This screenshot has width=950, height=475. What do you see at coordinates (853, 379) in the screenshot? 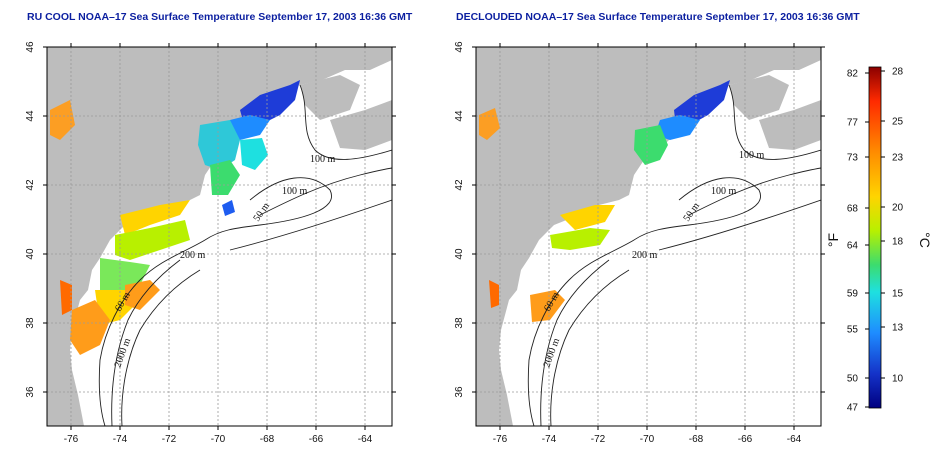
I see `fahrenheit-tick-label: 50` at bounding box center [853, 379].